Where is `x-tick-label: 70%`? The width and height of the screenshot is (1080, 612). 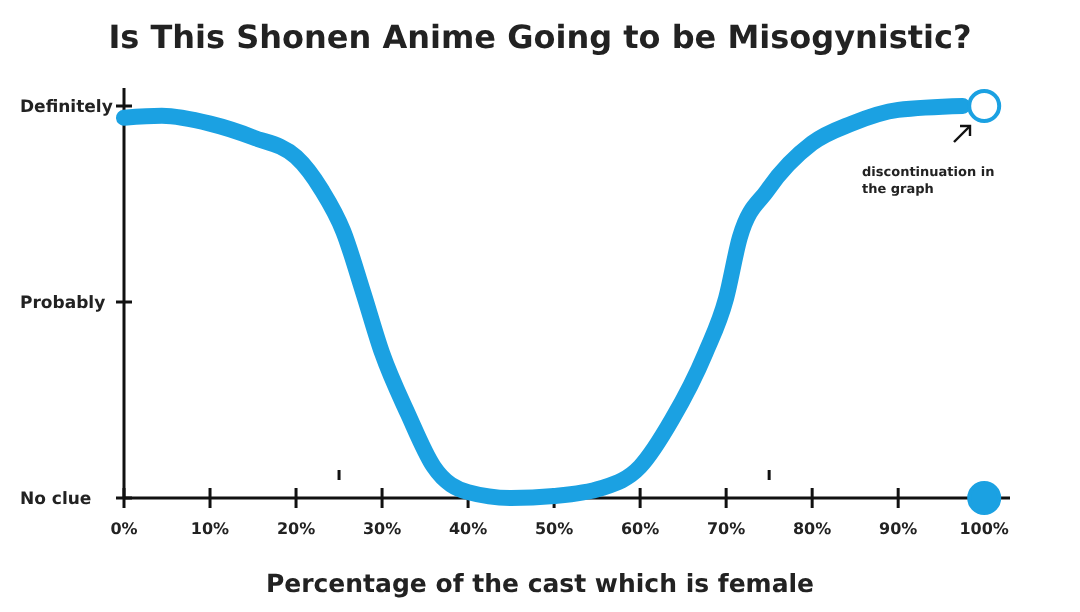
x-tick-label: 70% is located at coordinates (726, 529).